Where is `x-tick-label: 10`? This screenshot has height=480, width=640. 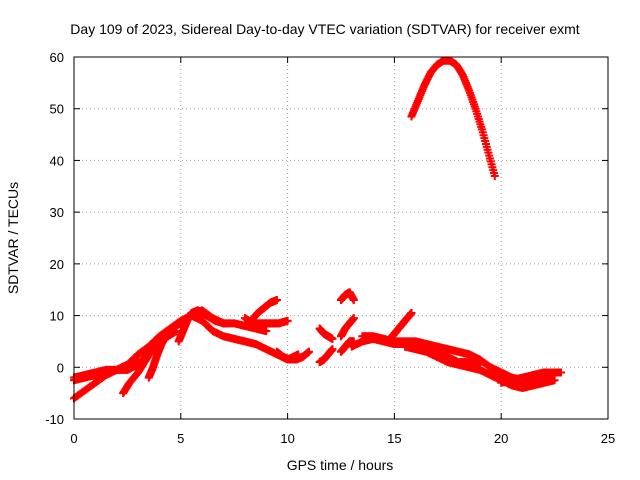
x-tick-label: 10 is located at coordinates (287, 438).